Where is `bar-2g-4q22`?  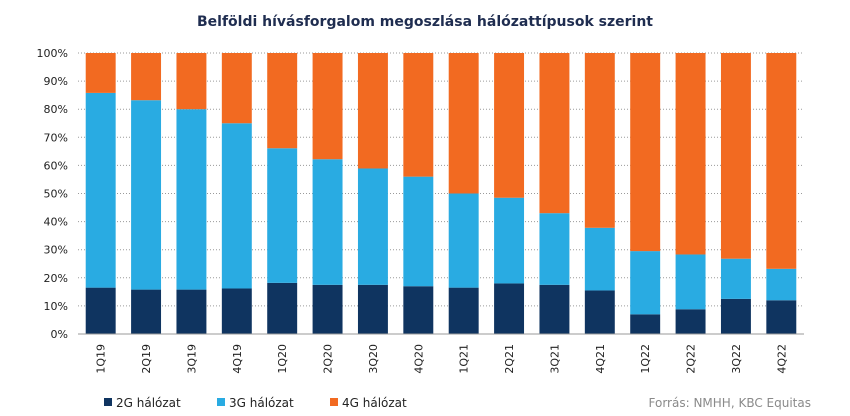 bar-2g-4q22 is located at coordinates (781, 317).